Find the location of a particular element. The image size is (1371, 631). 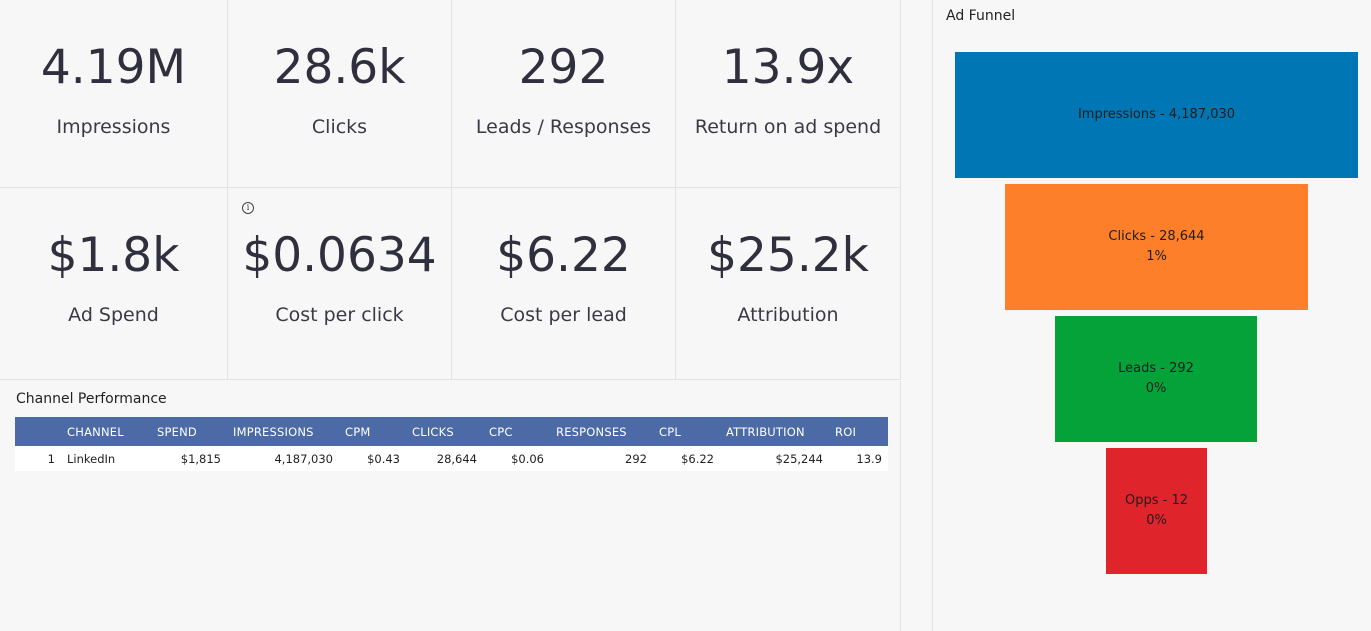

cell-roi: 13.9 is located at coordinates (858, 458).